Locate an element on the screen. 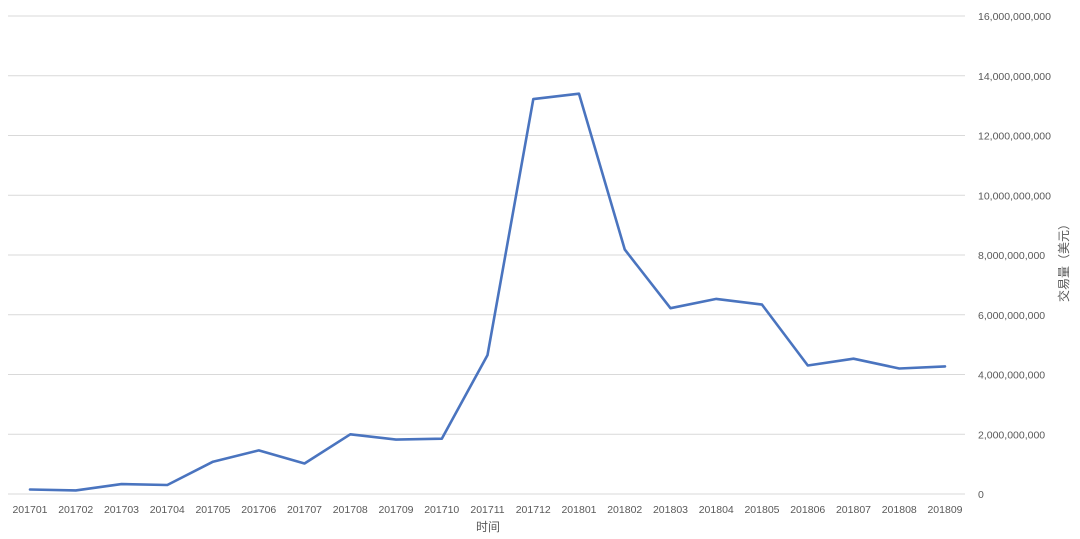  x-tick-label: 201805 is located at coordinates (761, 510).